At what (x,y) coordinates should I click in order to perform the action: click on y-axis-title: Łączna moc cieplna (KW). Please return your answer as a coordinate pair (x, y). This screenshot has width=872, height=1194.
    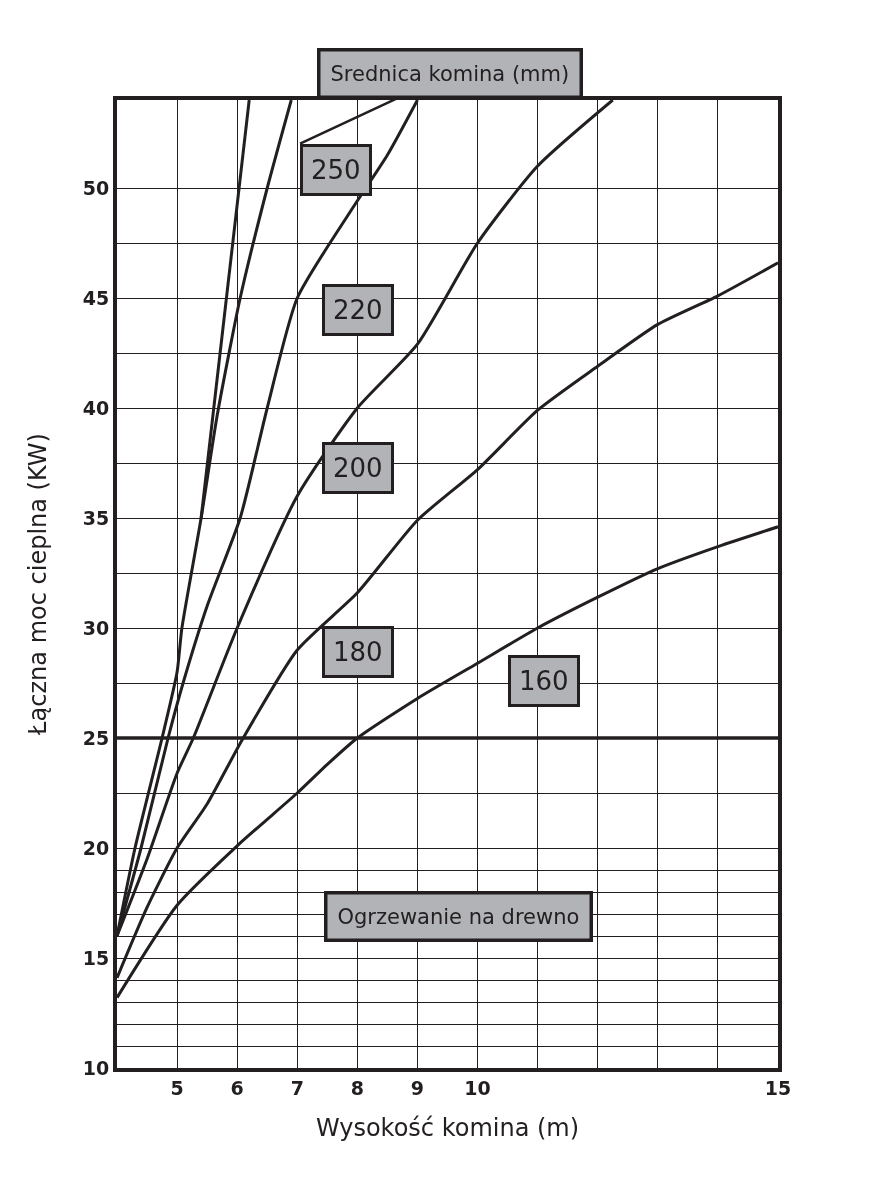
    Looking at the image, I should click on (38, 584).